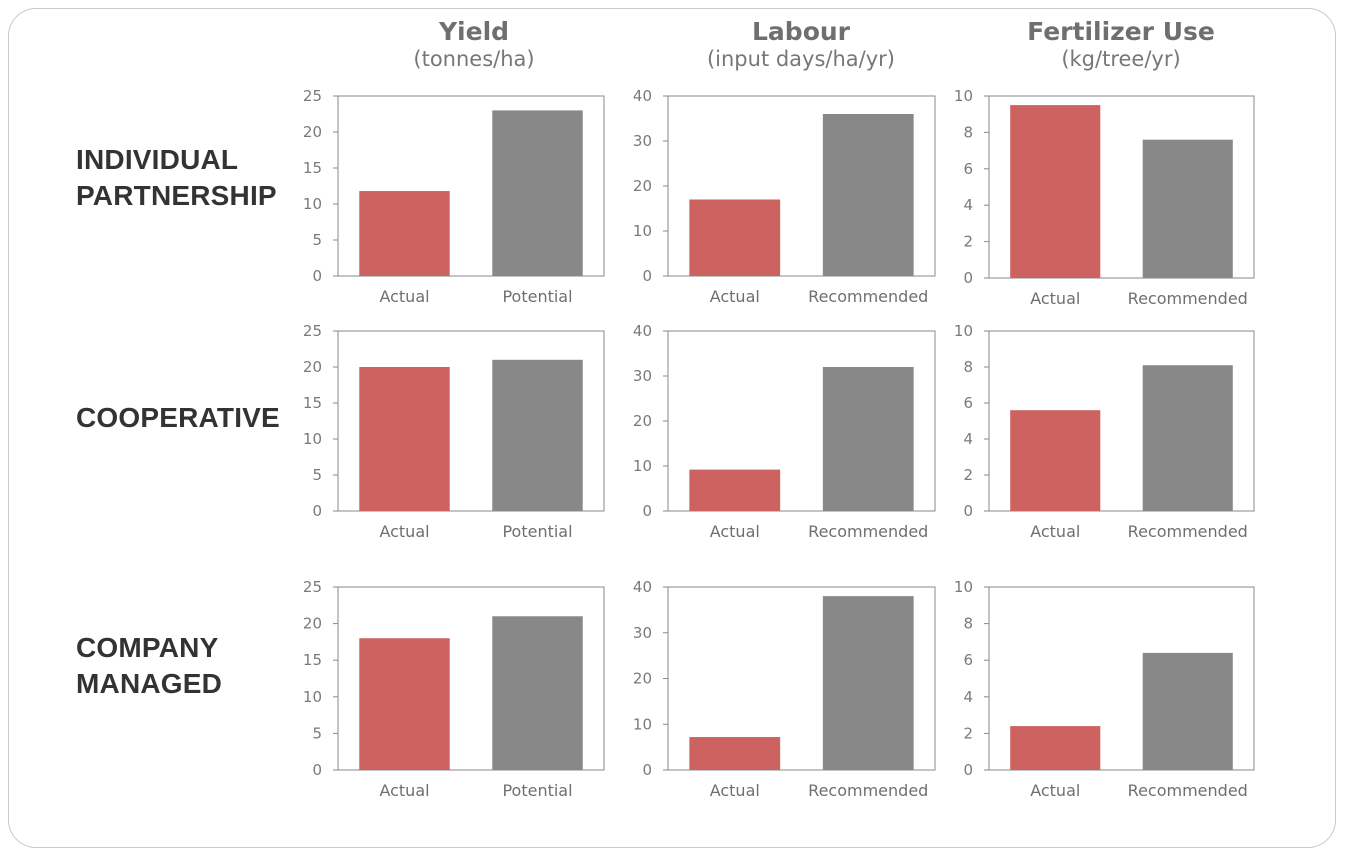 This screenshot has height=848, width=1346. Describe the element at coordinates (178, 418) in the screenshot. I see `row-label-cooperative: COOPERATIVE` at that location.